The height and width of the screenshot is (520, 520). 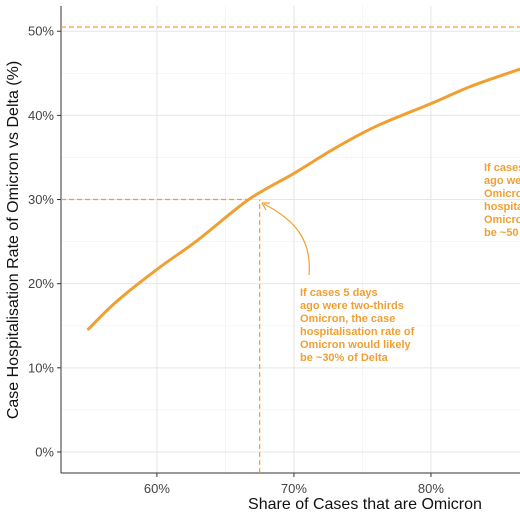 I want to click on annotation-right-cut-line: hospita, so click(x=502, y=207).